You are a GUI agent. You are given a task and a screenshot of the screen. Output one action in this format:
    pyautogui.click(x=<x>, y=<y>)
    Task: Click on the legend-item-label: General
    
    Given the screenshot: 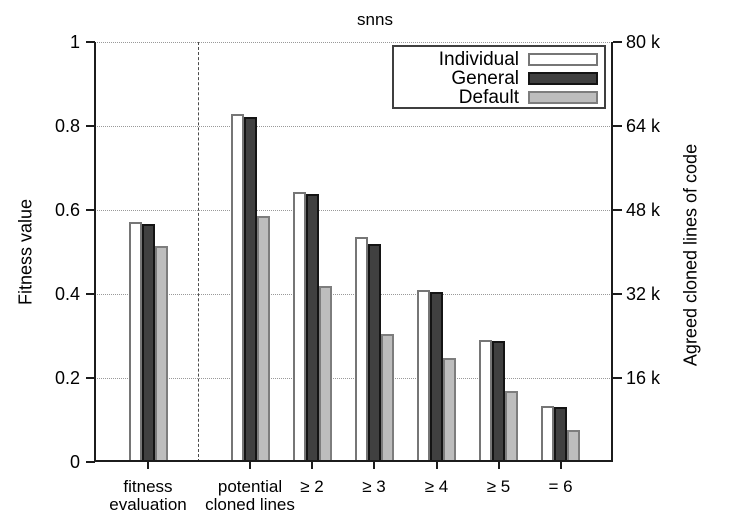 What is the action you would take?
    pyautogui.click(x=485, y=78)
    